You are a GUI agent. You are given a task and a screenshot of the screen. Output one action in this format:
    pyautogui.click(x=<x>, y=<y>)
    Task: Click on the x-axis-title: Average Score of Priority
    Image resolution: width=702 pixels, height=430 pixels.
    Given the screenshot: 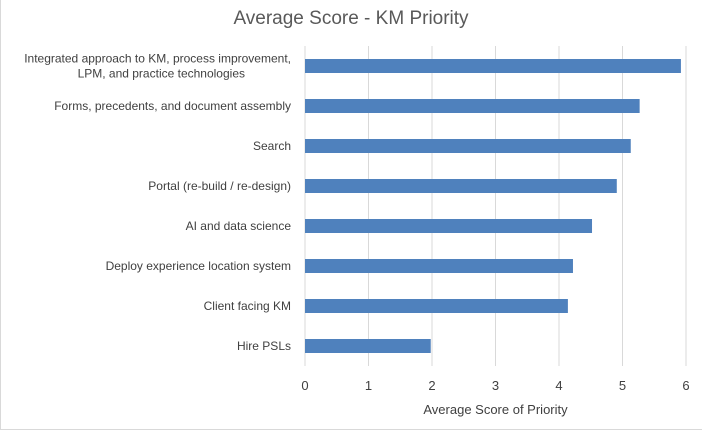 What is the action you would take?
    pyautogui.click(x=495, y=409)
    